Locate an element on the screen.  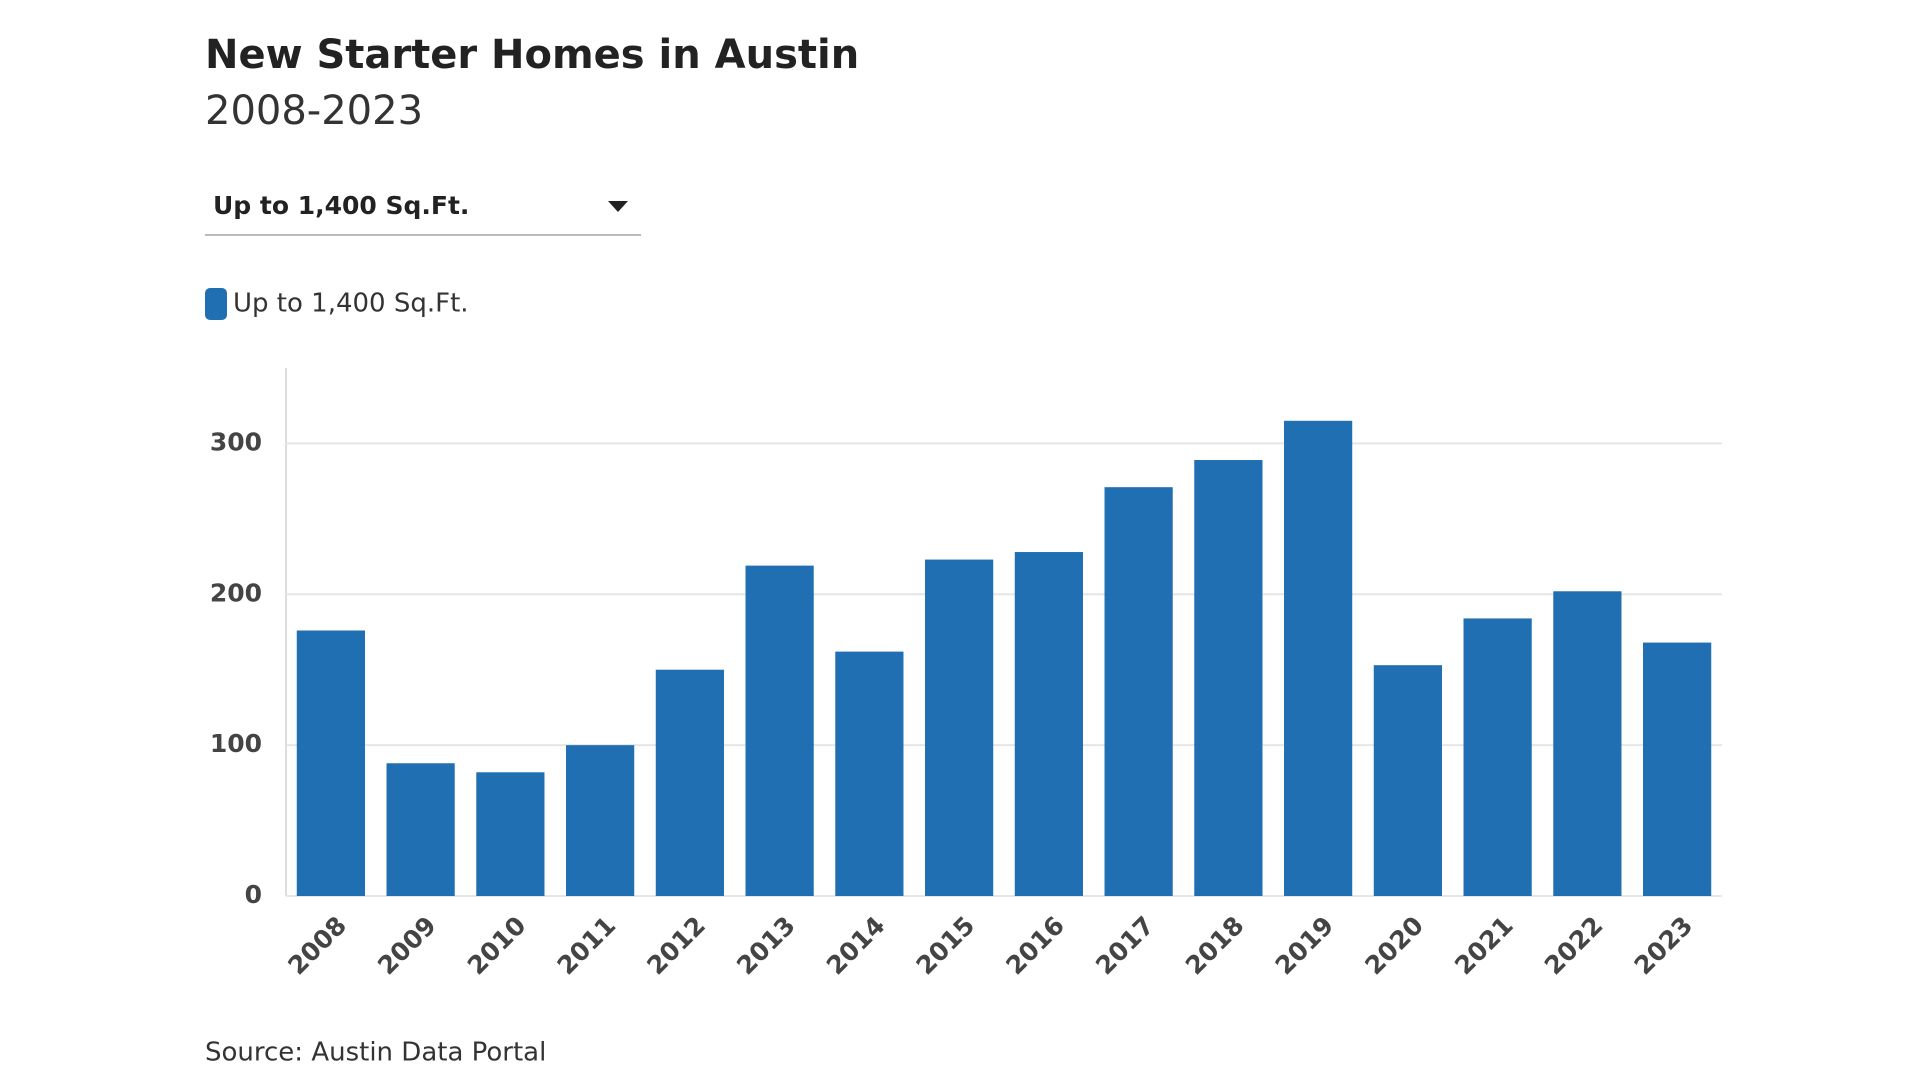
x-tick-label: 2021 is located at coordinates (1484, 946).